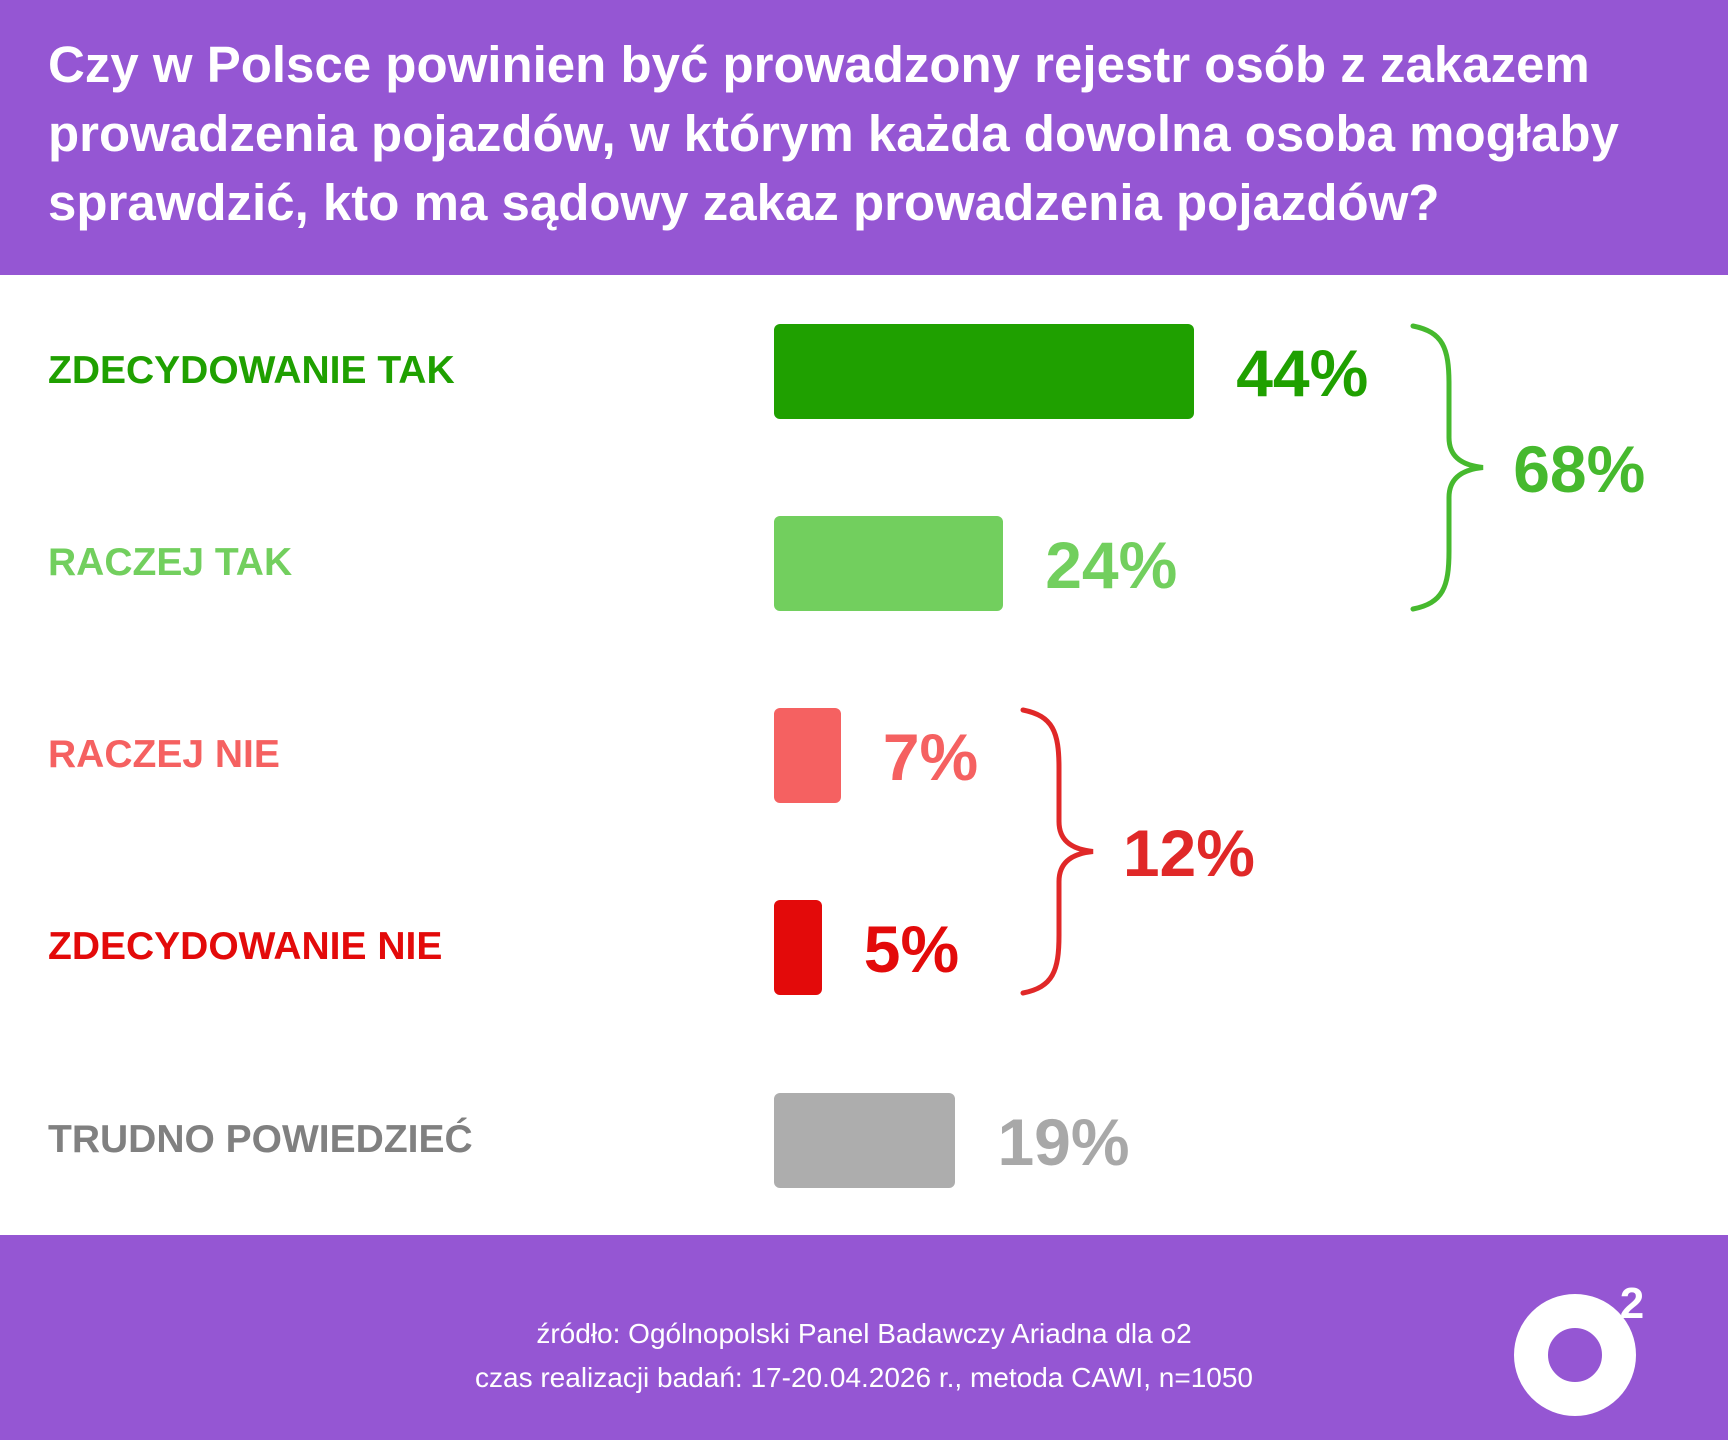  Describe the element at coordinates (1632, 1303) in the screenshot. I see `svg-text: 2` at that location.